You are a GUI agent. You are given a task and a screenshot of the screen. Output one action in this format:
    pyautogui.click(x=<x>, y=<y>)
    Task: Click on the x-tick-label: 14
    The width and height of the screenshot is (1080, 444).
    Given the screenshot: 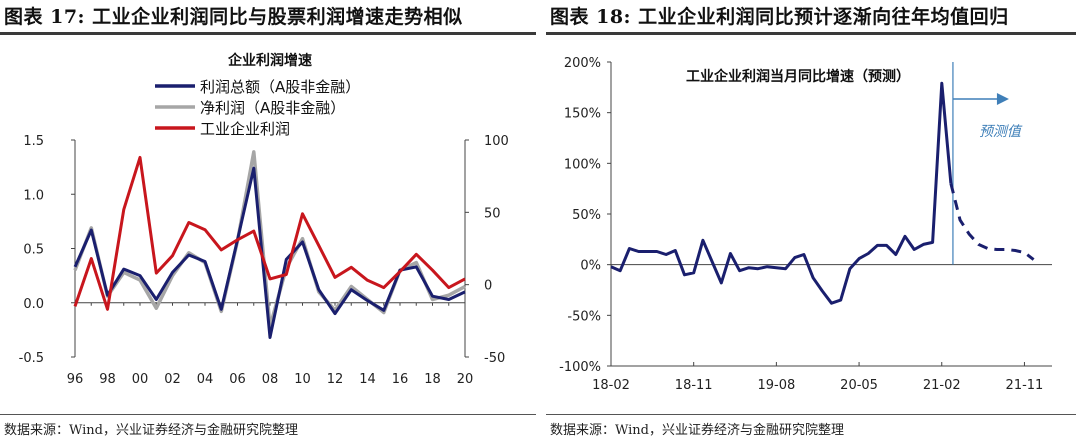 What is the action you would take?
    pyautogui.click(x=367, y=379)
    